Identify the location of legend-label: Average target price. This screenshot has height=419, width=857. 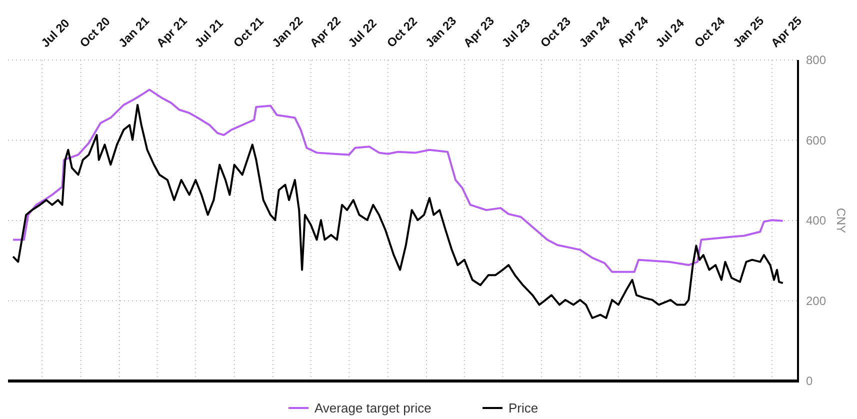
(373, 408).